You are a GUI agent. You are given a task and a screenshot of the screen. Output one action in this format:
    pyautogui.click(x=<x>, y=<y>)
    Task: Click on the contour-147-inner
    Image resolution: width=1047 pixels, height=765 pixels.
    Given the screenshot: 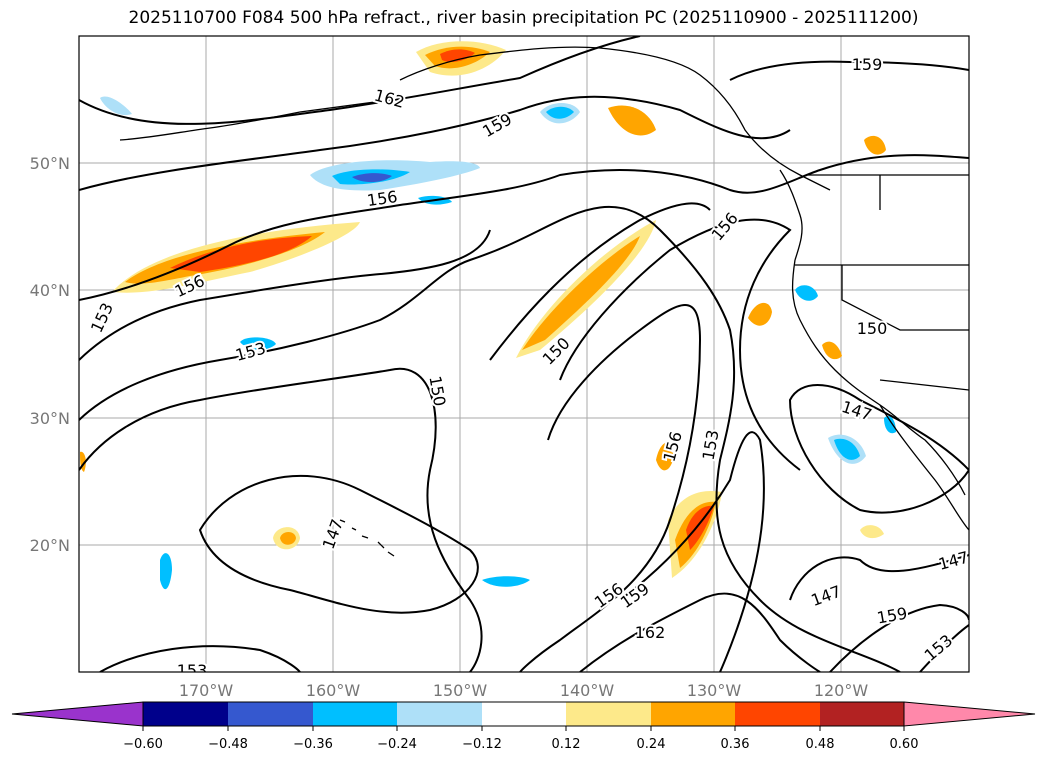 What is the action you would take?
    pyautogui.click(x=338, y=544)
    